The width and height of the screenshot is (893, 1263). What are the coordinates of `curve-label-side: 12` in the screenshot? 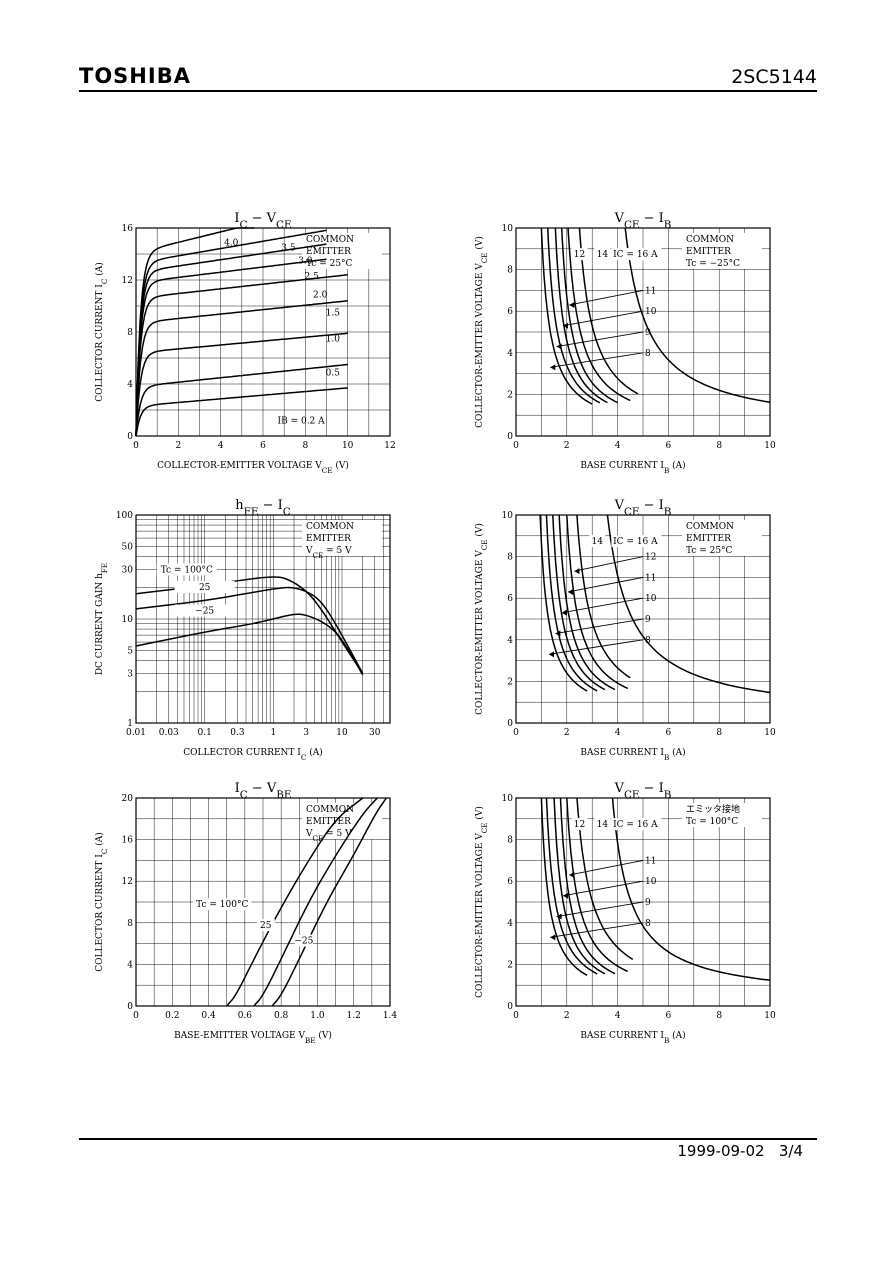 It's located at (650, 558).